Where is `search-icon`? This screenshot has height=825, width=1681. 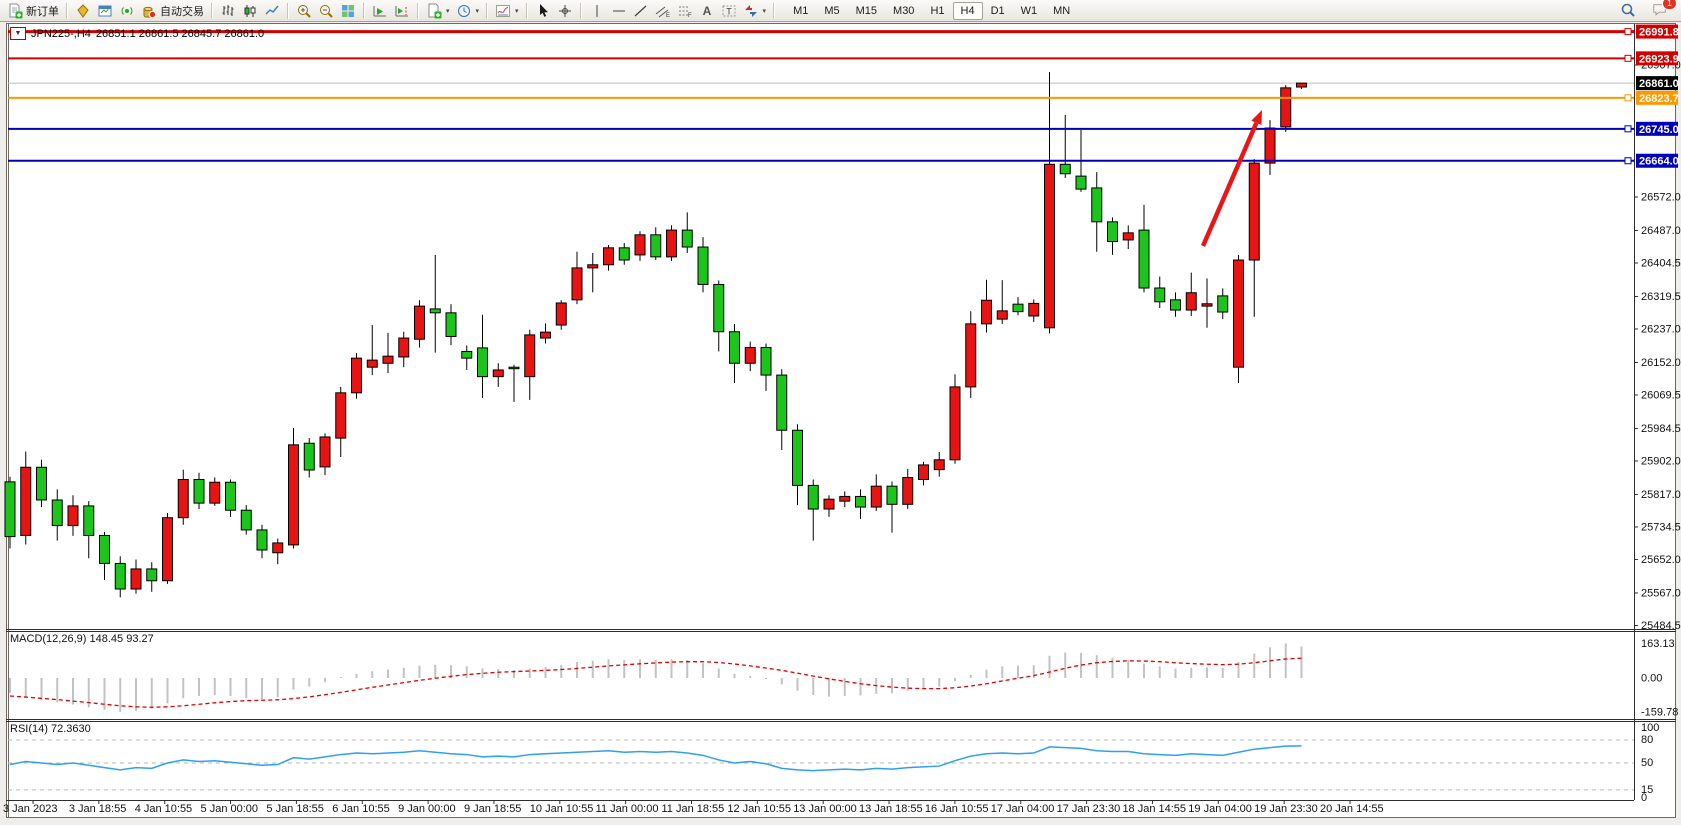
search-icon is located at coordinates (1628, 10).